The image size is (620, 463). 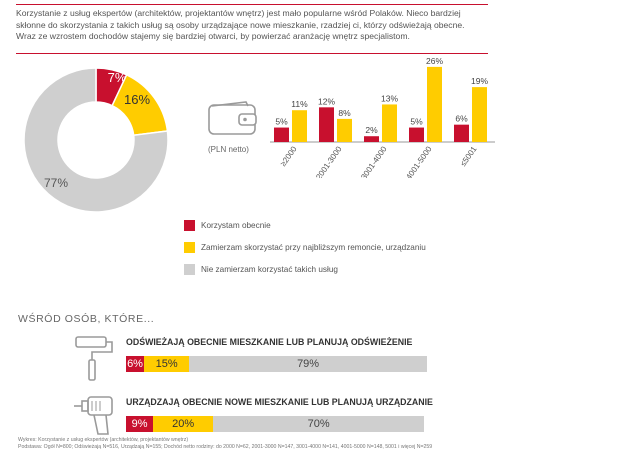 What do you see at coordinates (228, 149) in the screenshot?
I see `wallet-label: (PLN netto)` at bounding box center [228, 149].